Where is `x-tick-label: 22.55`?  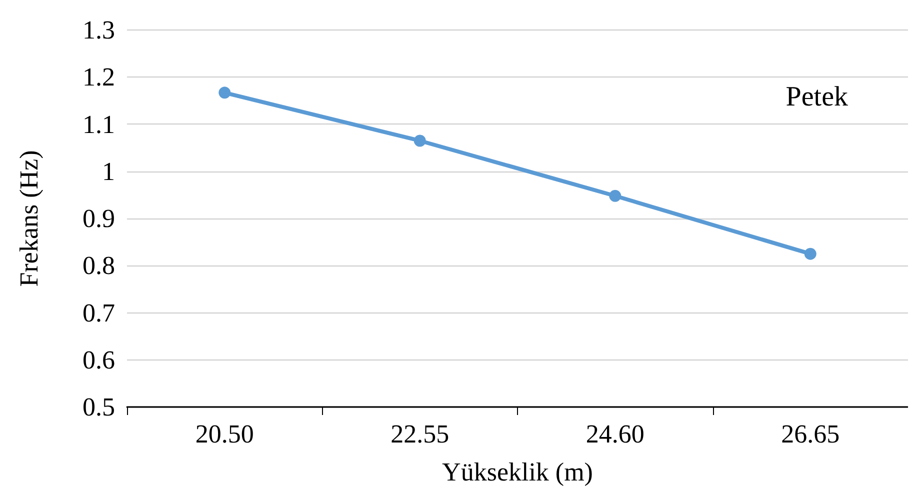
x-tick-label: 22.55 is located at coordinates (420, 434).